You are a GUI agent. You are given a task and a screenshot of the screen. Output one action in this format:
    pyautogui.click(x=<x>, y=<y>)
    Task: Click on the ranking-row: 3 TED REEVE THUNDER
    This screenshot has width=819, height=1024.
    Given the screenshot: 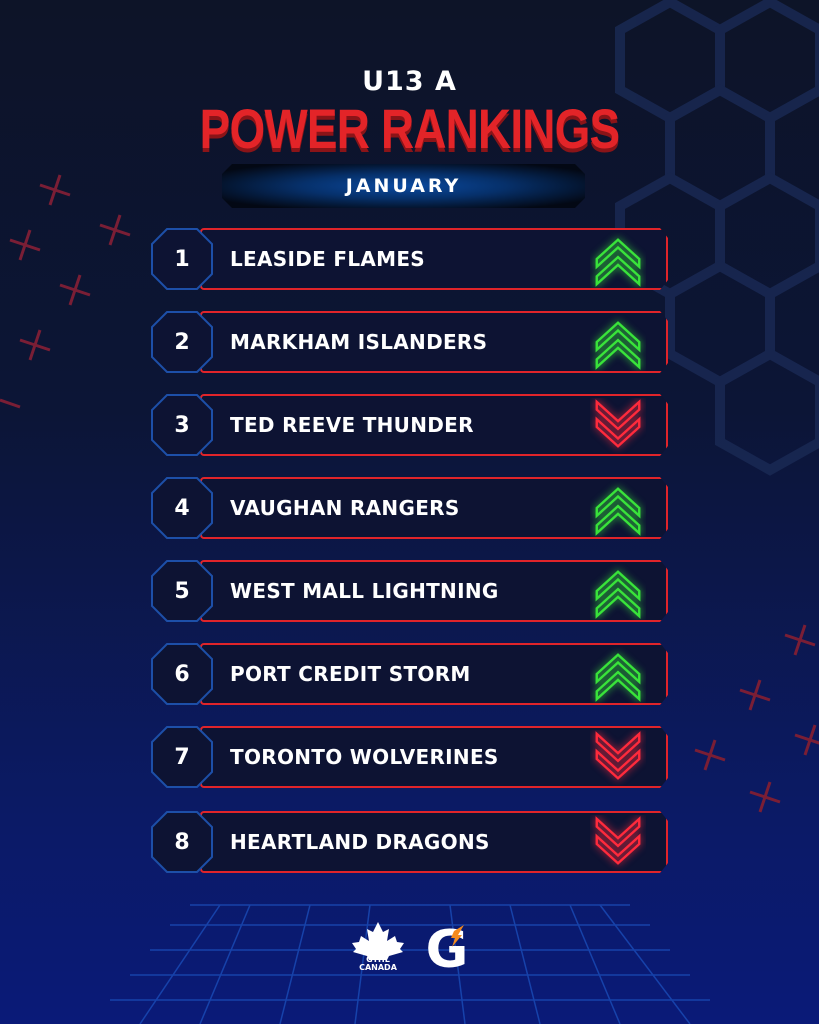 What is the action you would take?
    pyautogui.click(x=410, y=426)
    